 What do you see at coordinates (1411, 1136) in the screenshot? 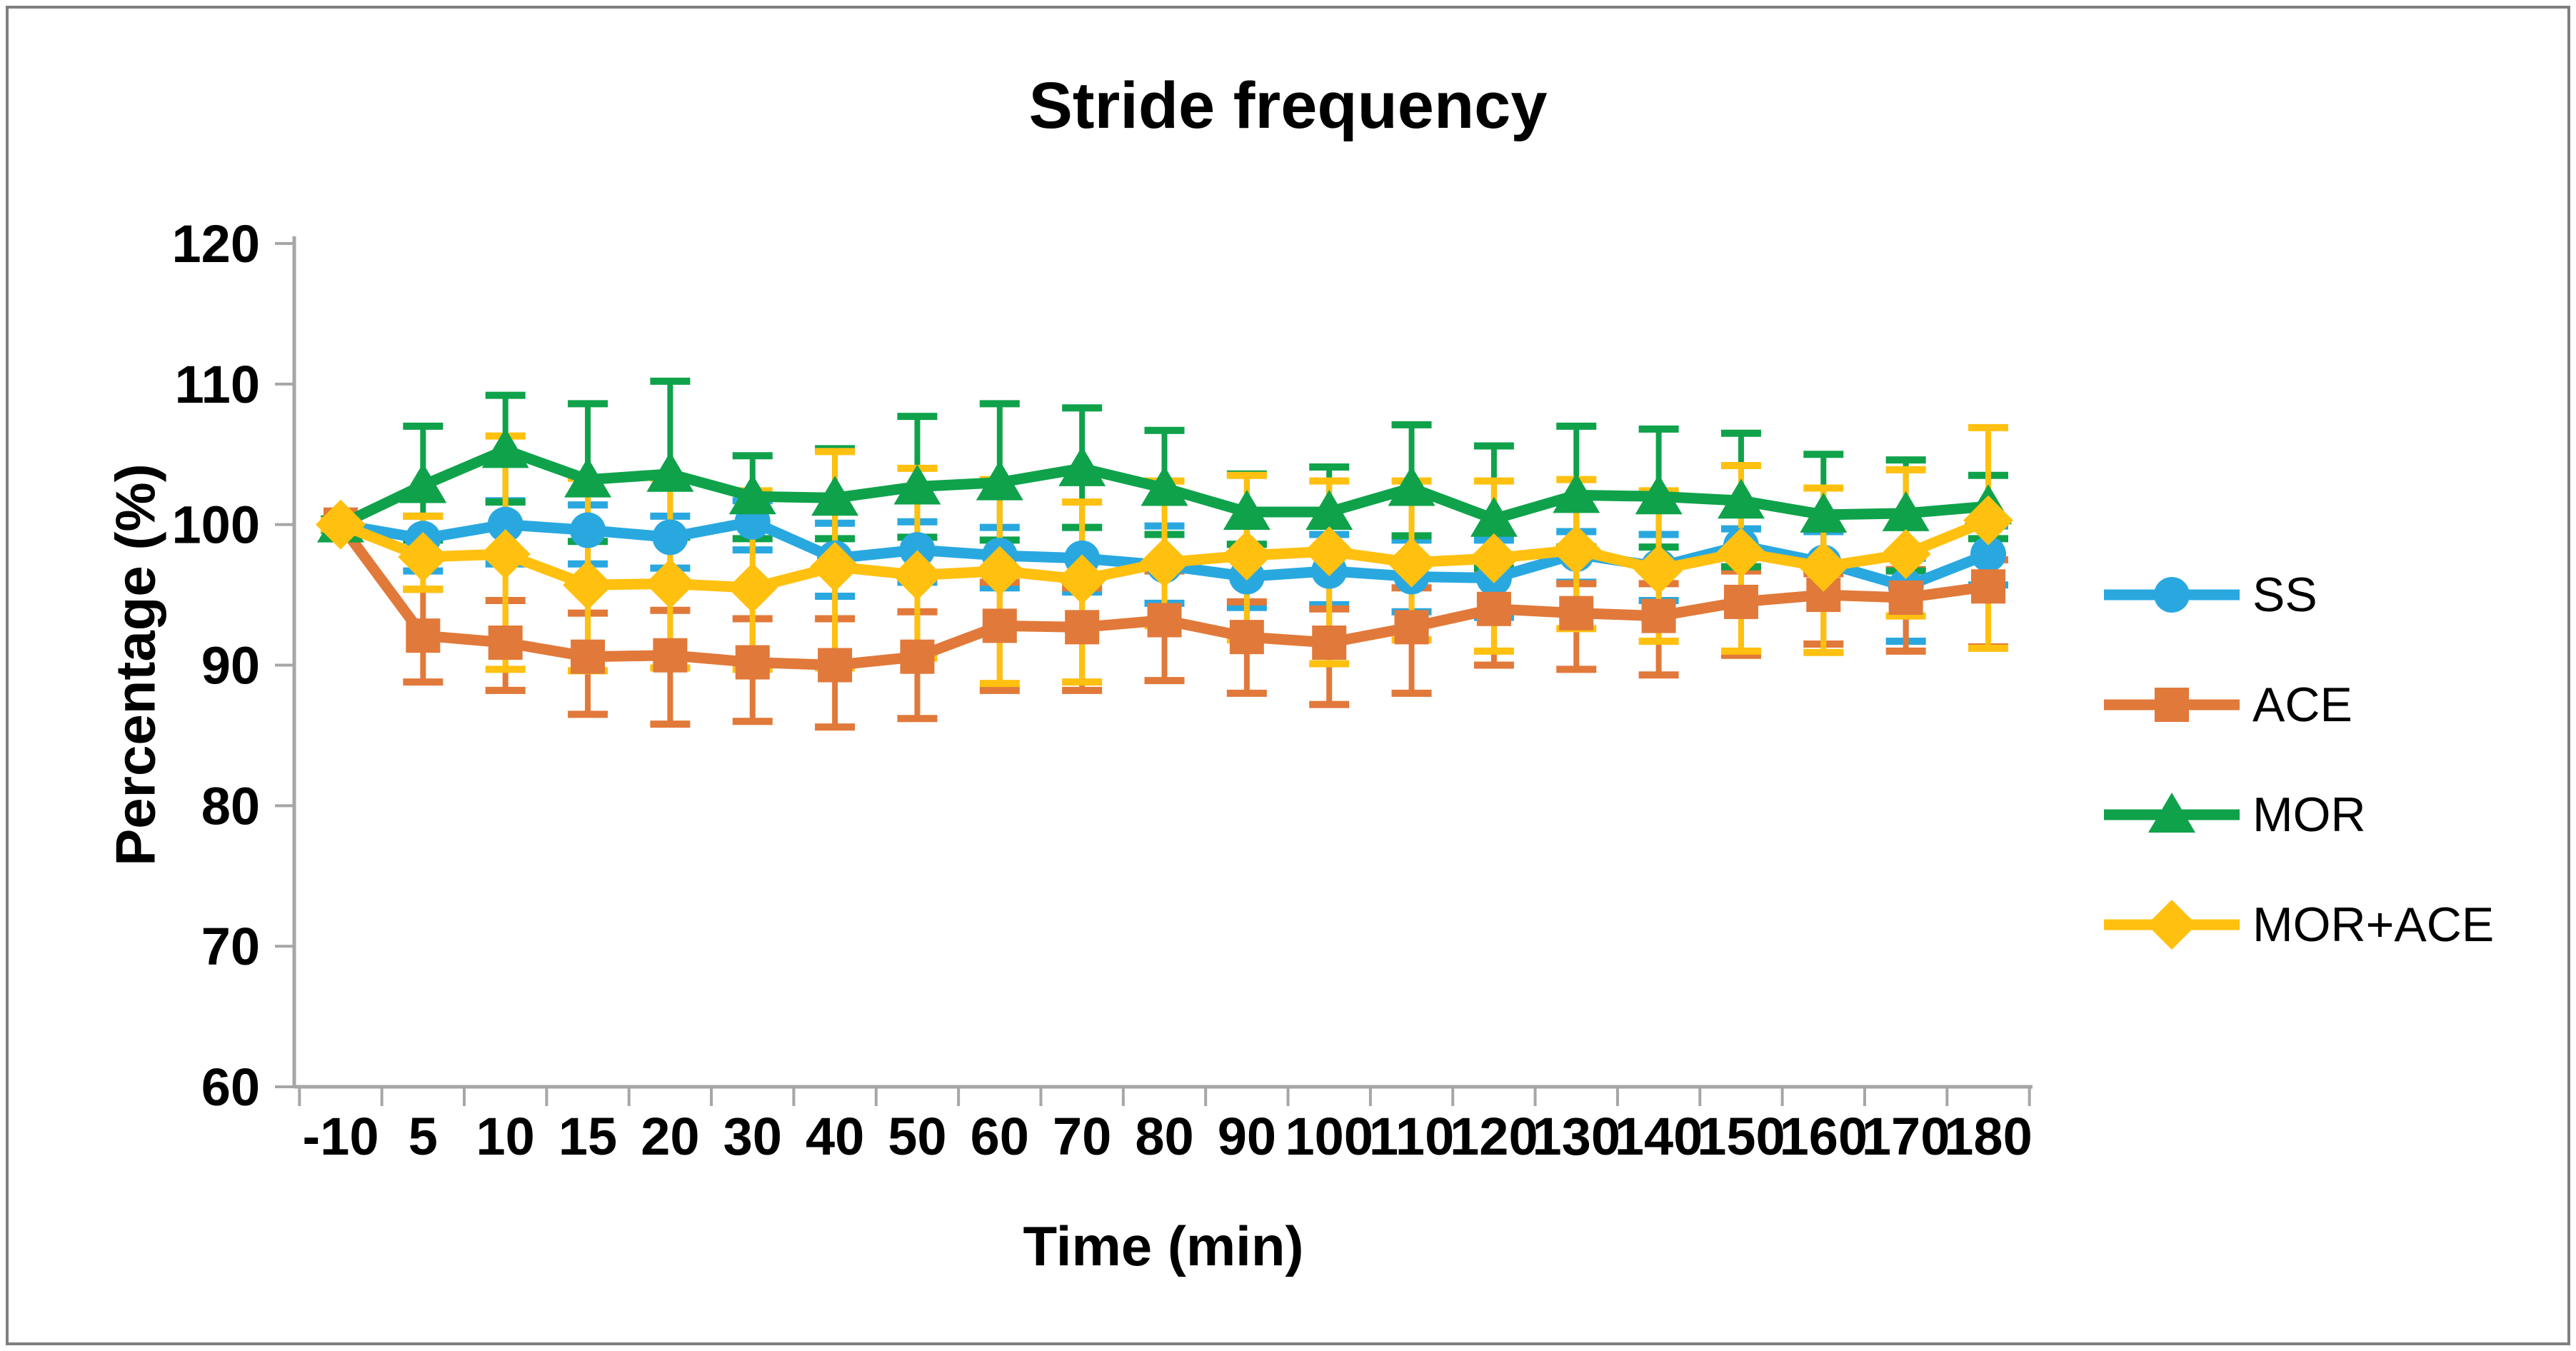
I see `x-tick-label: 110` at bounding box center [1411, 1136].